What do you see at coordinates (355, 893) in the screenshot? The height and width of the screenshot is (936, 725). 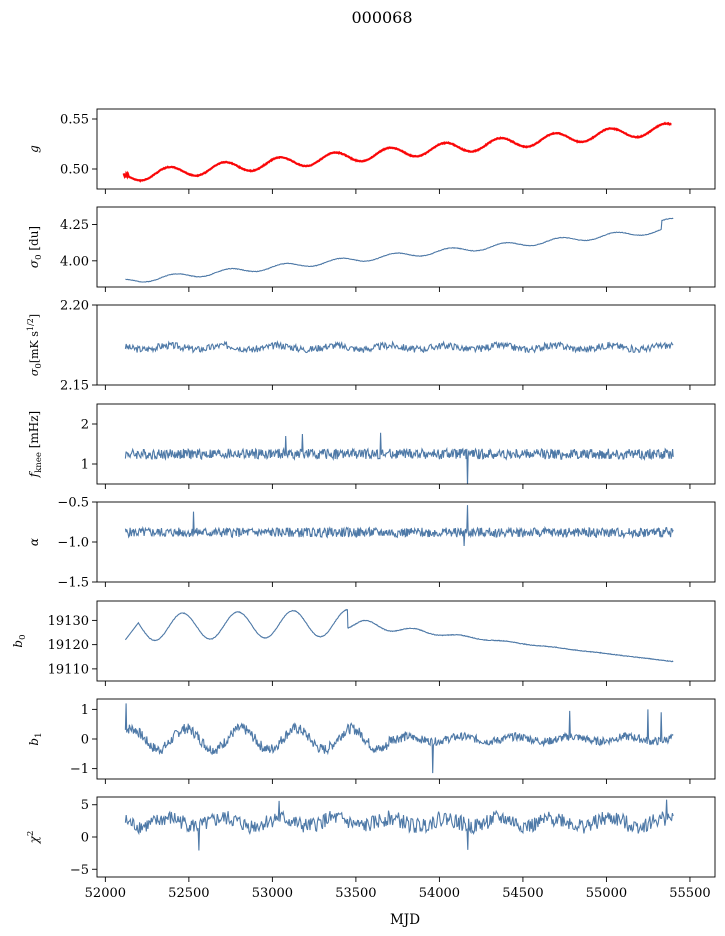 I see `x-tick-label: 53500` at bounding box center [355, 893].